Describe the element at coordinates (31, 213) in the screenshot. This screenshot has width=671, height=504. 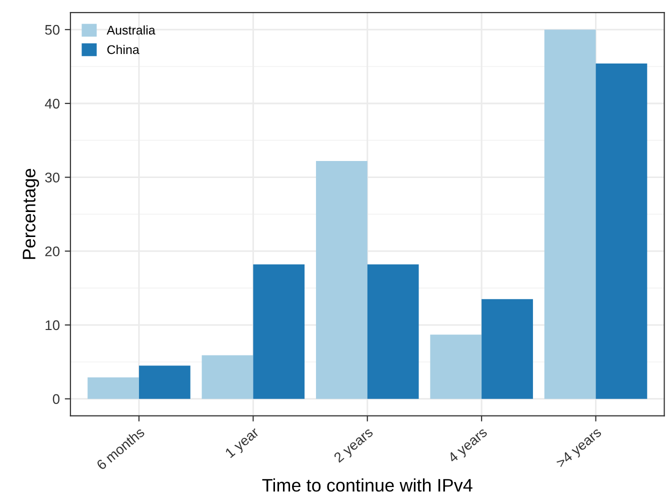
I see `y-axis-title: Percentage` at that location.